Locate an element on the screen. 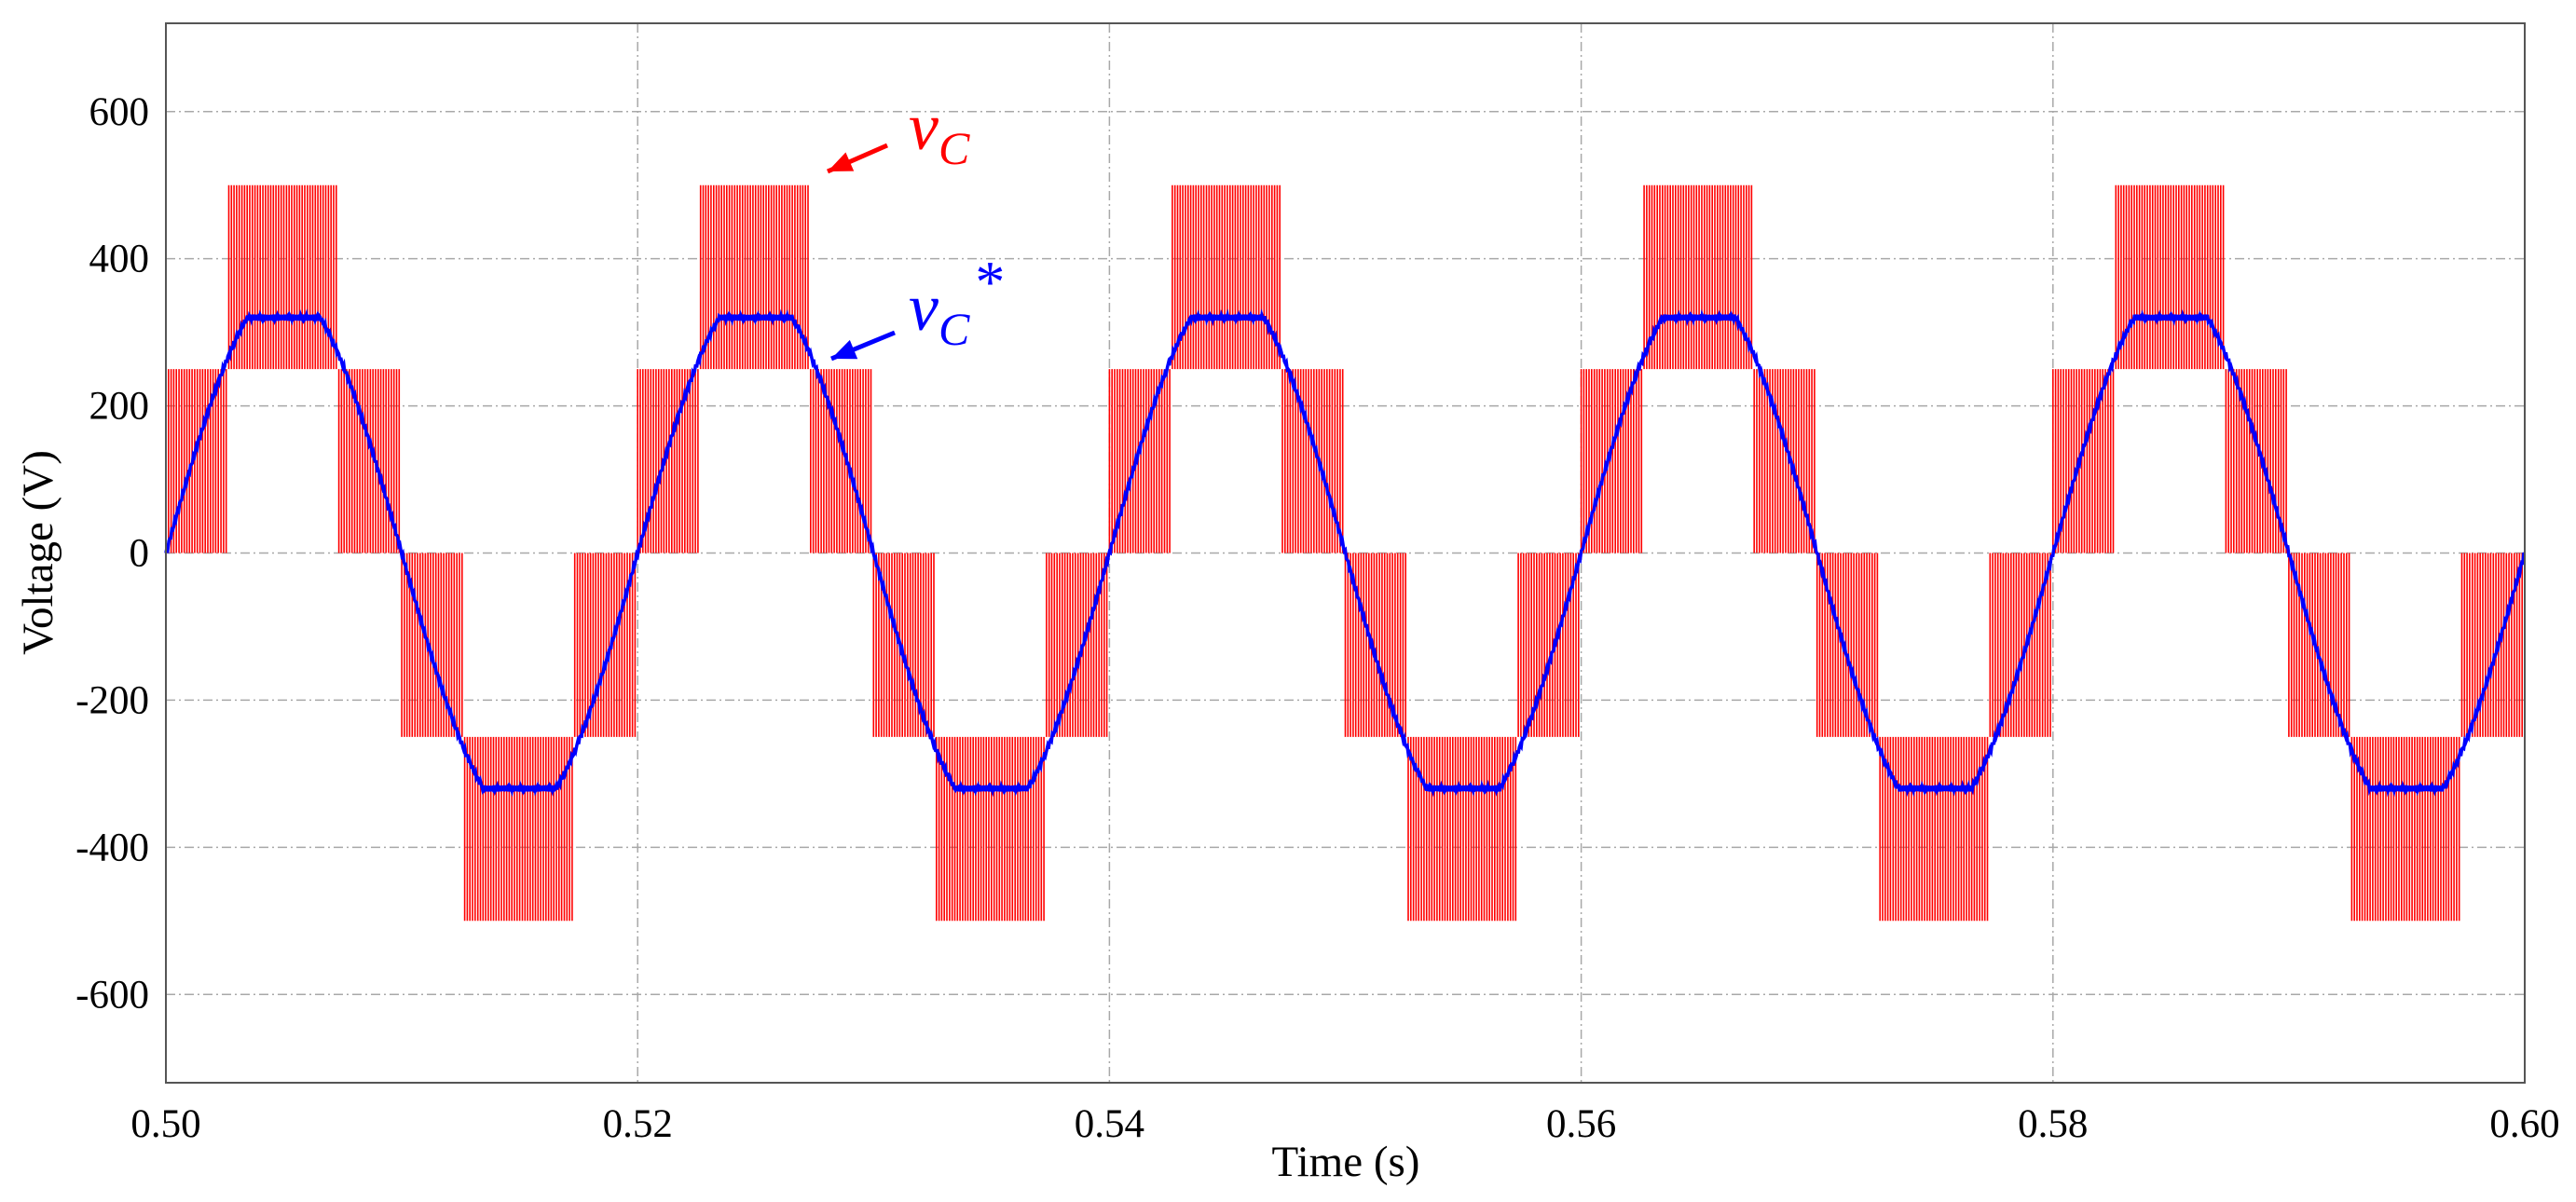  x-tick-label: 0.54 is located at coordinates (1109, 1124).